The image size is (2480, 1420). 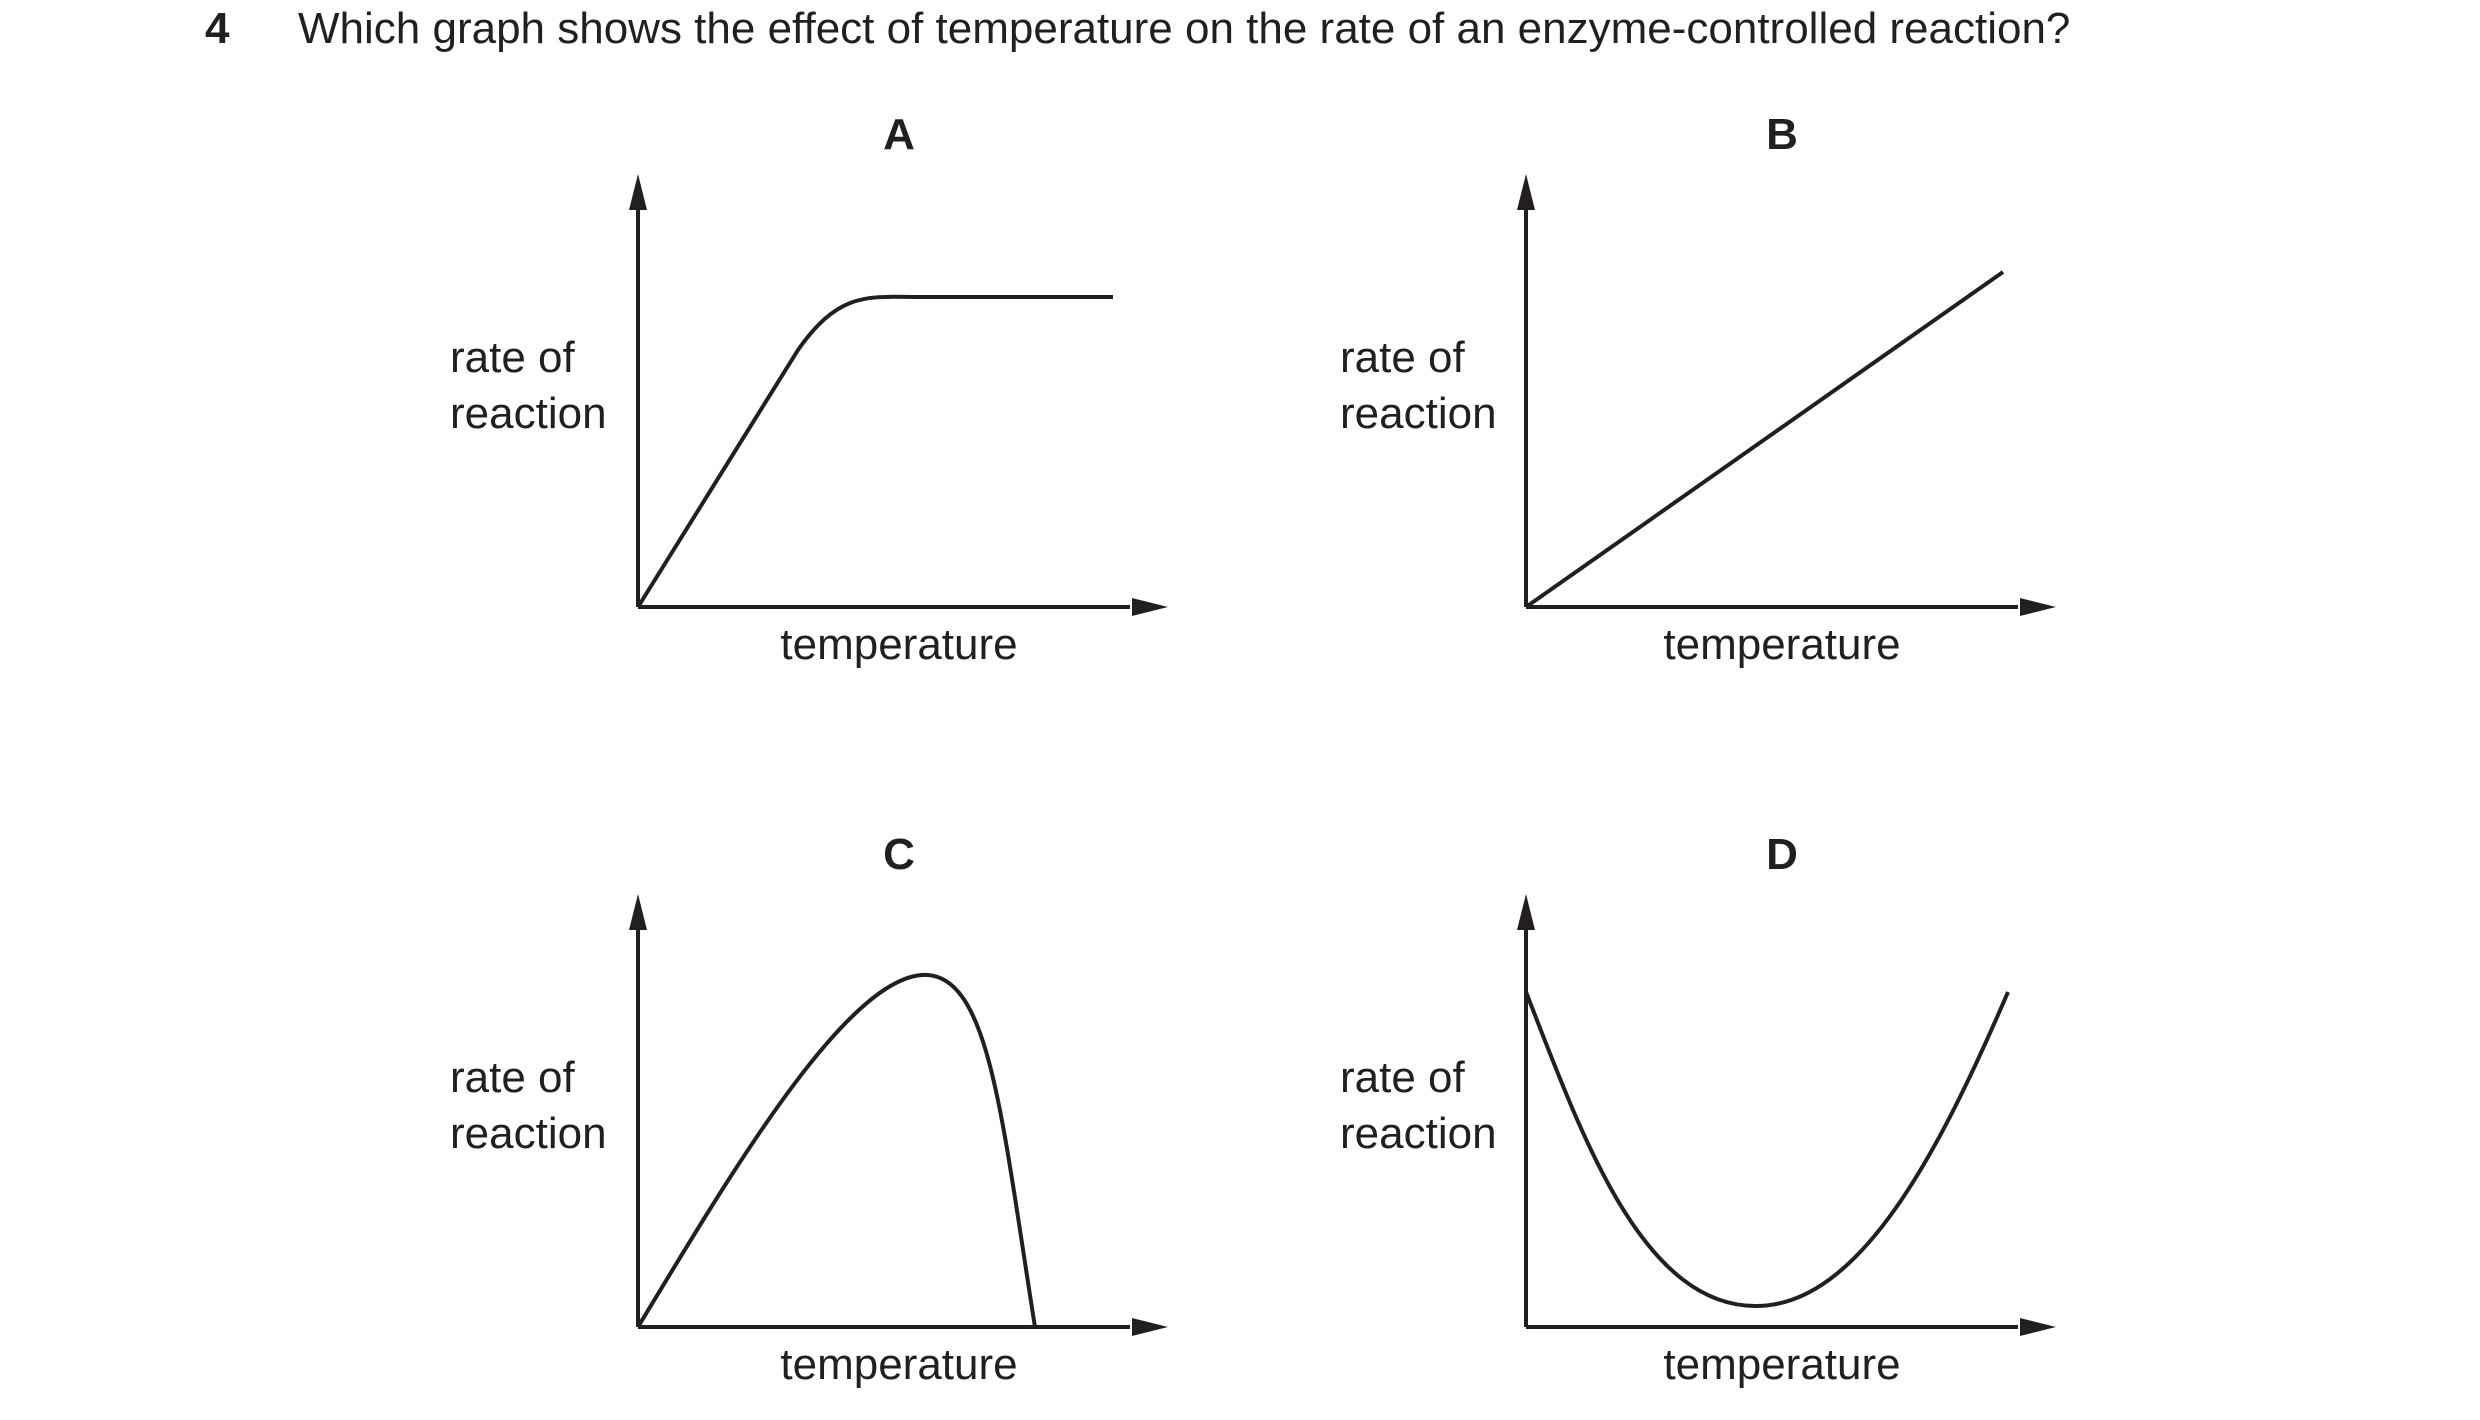 I want to click on graph-b-y-arrow, so click(x=1526, y=192).